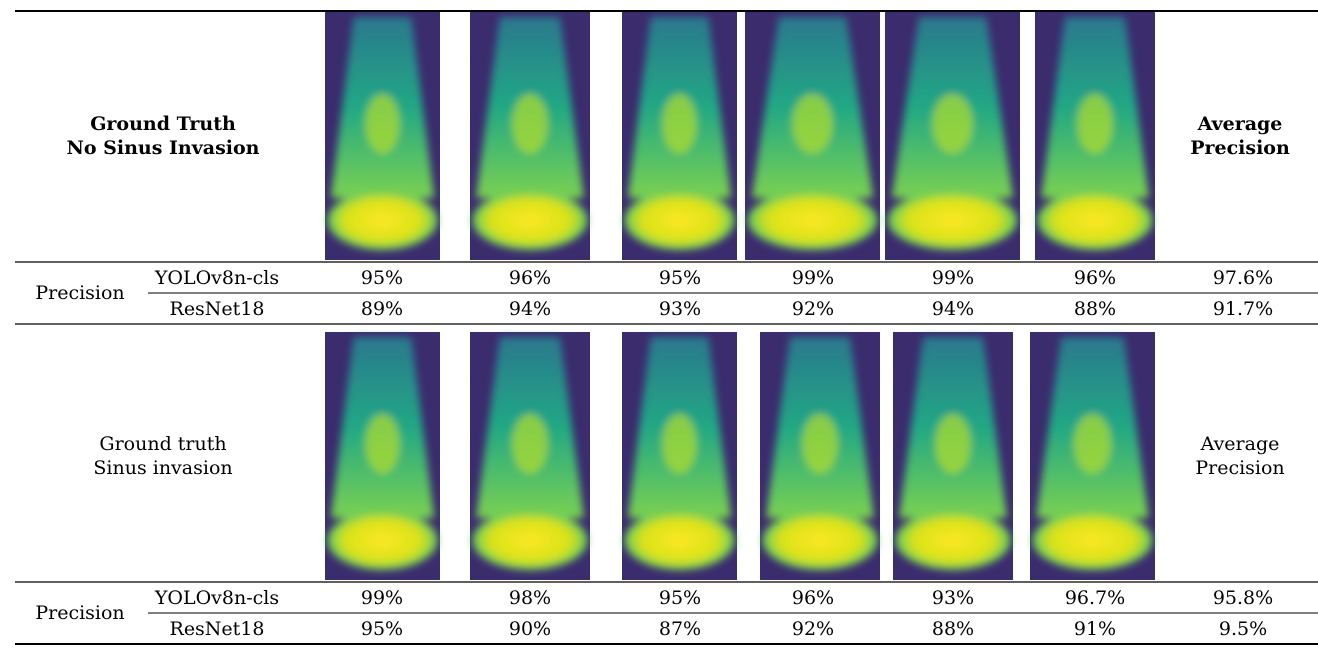 The height and width of the screenshot is (649, 1318). What do you see at coordinates (1243, 629) in the screenshot?
I see `cell-text: 9.5%` at bounding box center [1243, 629].